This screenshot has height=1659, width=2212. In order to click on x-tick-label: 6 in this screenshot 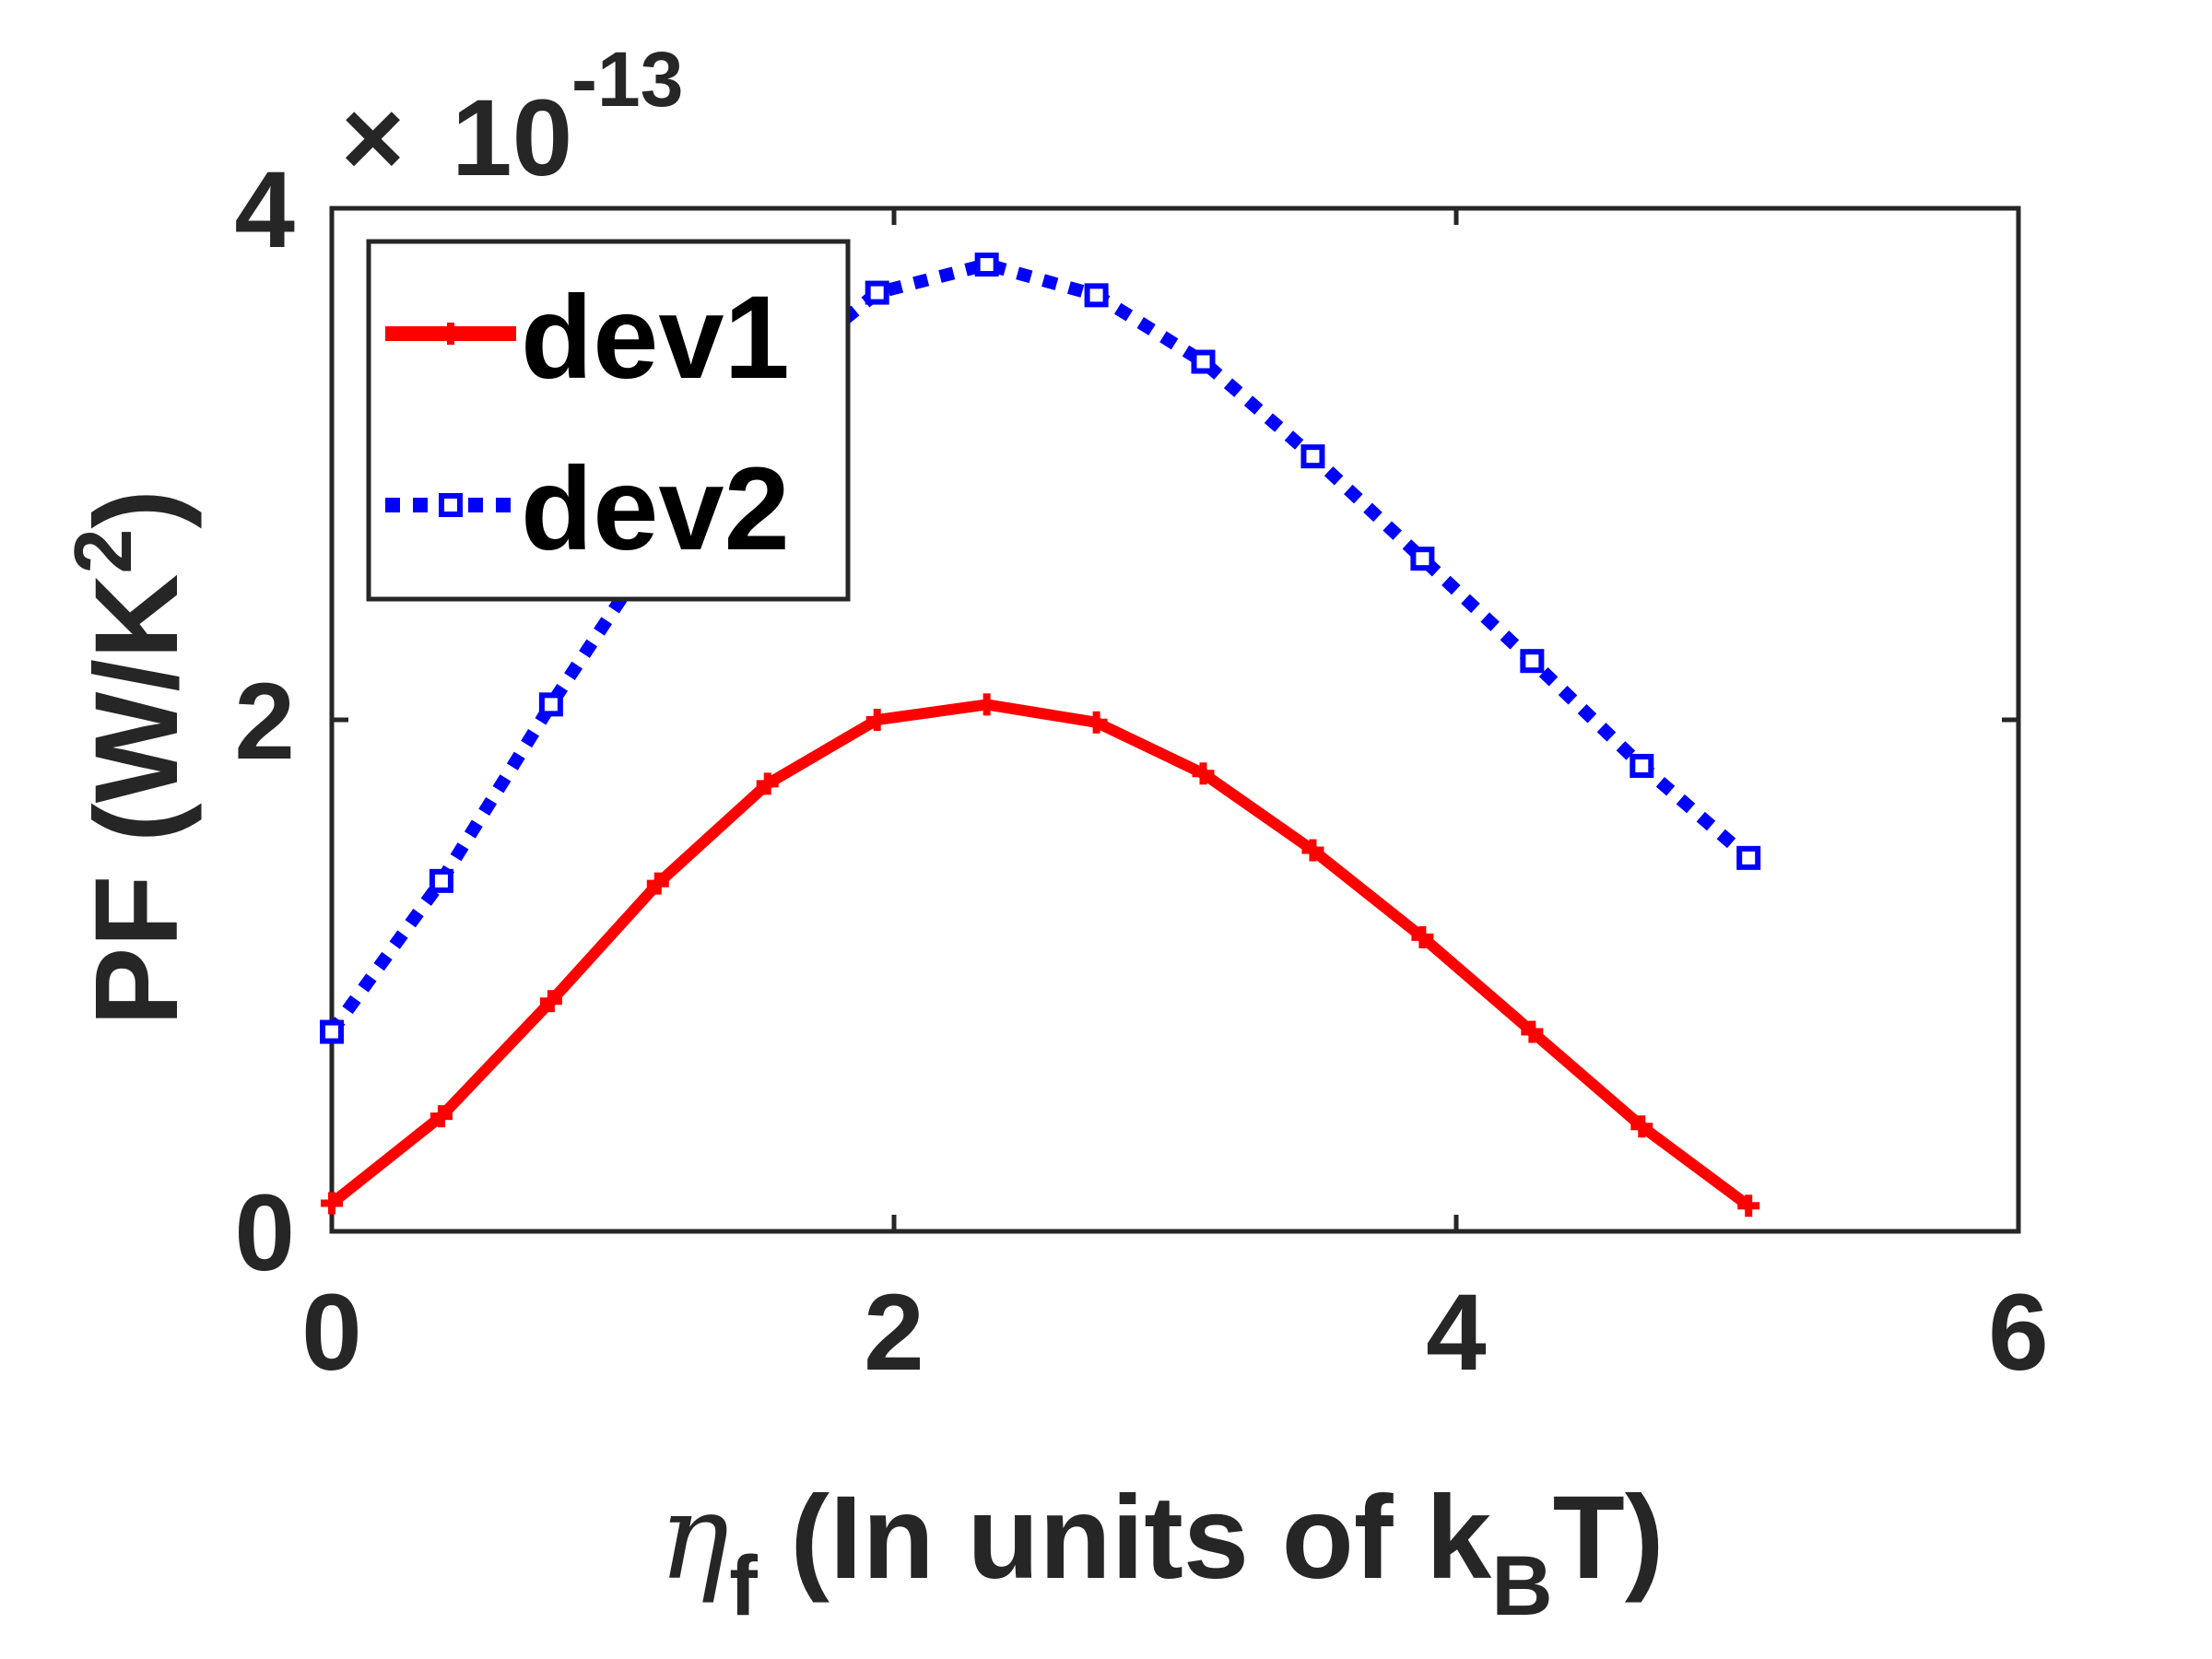, I will do `click(2018, 1333)`.